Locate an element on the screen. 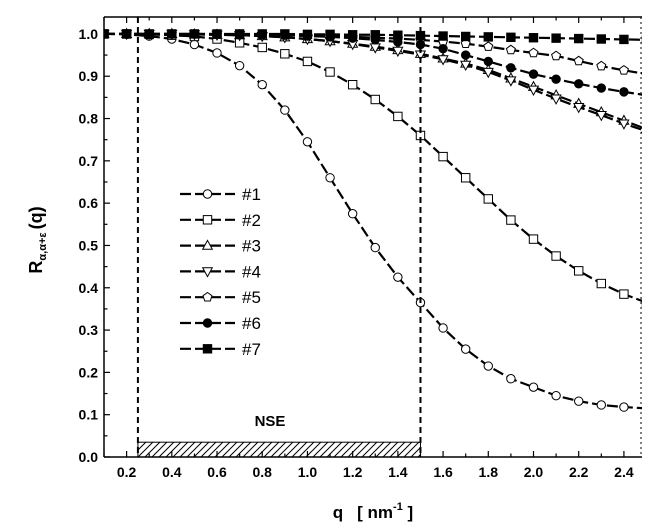 The width and height of the screenshot is (645, 529). legend-item-3: #3 is located at coordinates (220, 246).